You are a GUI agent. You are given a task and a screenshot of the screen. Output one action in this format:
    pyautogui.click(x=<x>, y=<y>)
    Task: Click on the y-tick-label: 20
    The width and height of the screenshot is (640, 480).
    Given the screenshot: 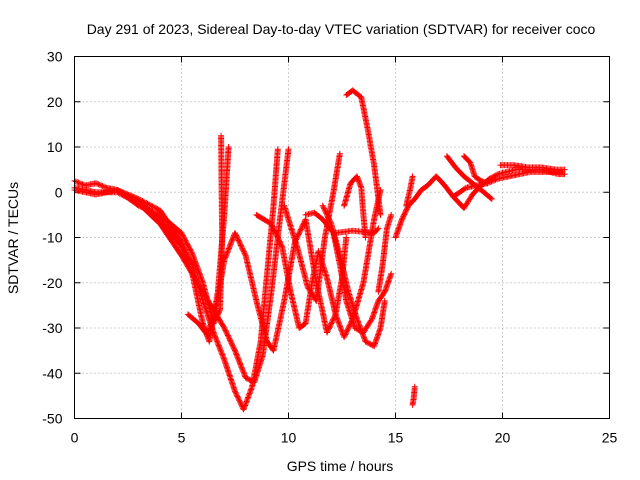 What is the action you would take?
    pyautogui.click(x=55, y=102)
    